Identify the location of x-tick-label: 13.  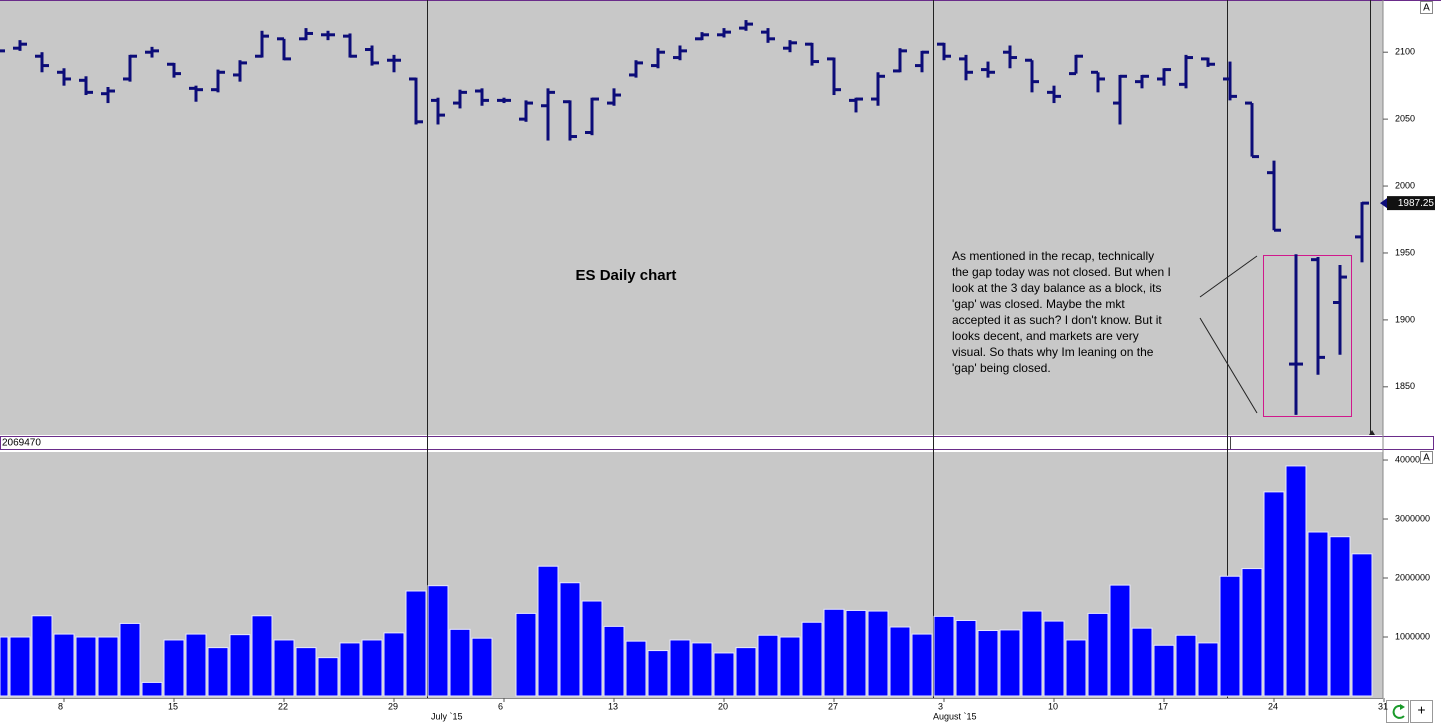
(613, 706).